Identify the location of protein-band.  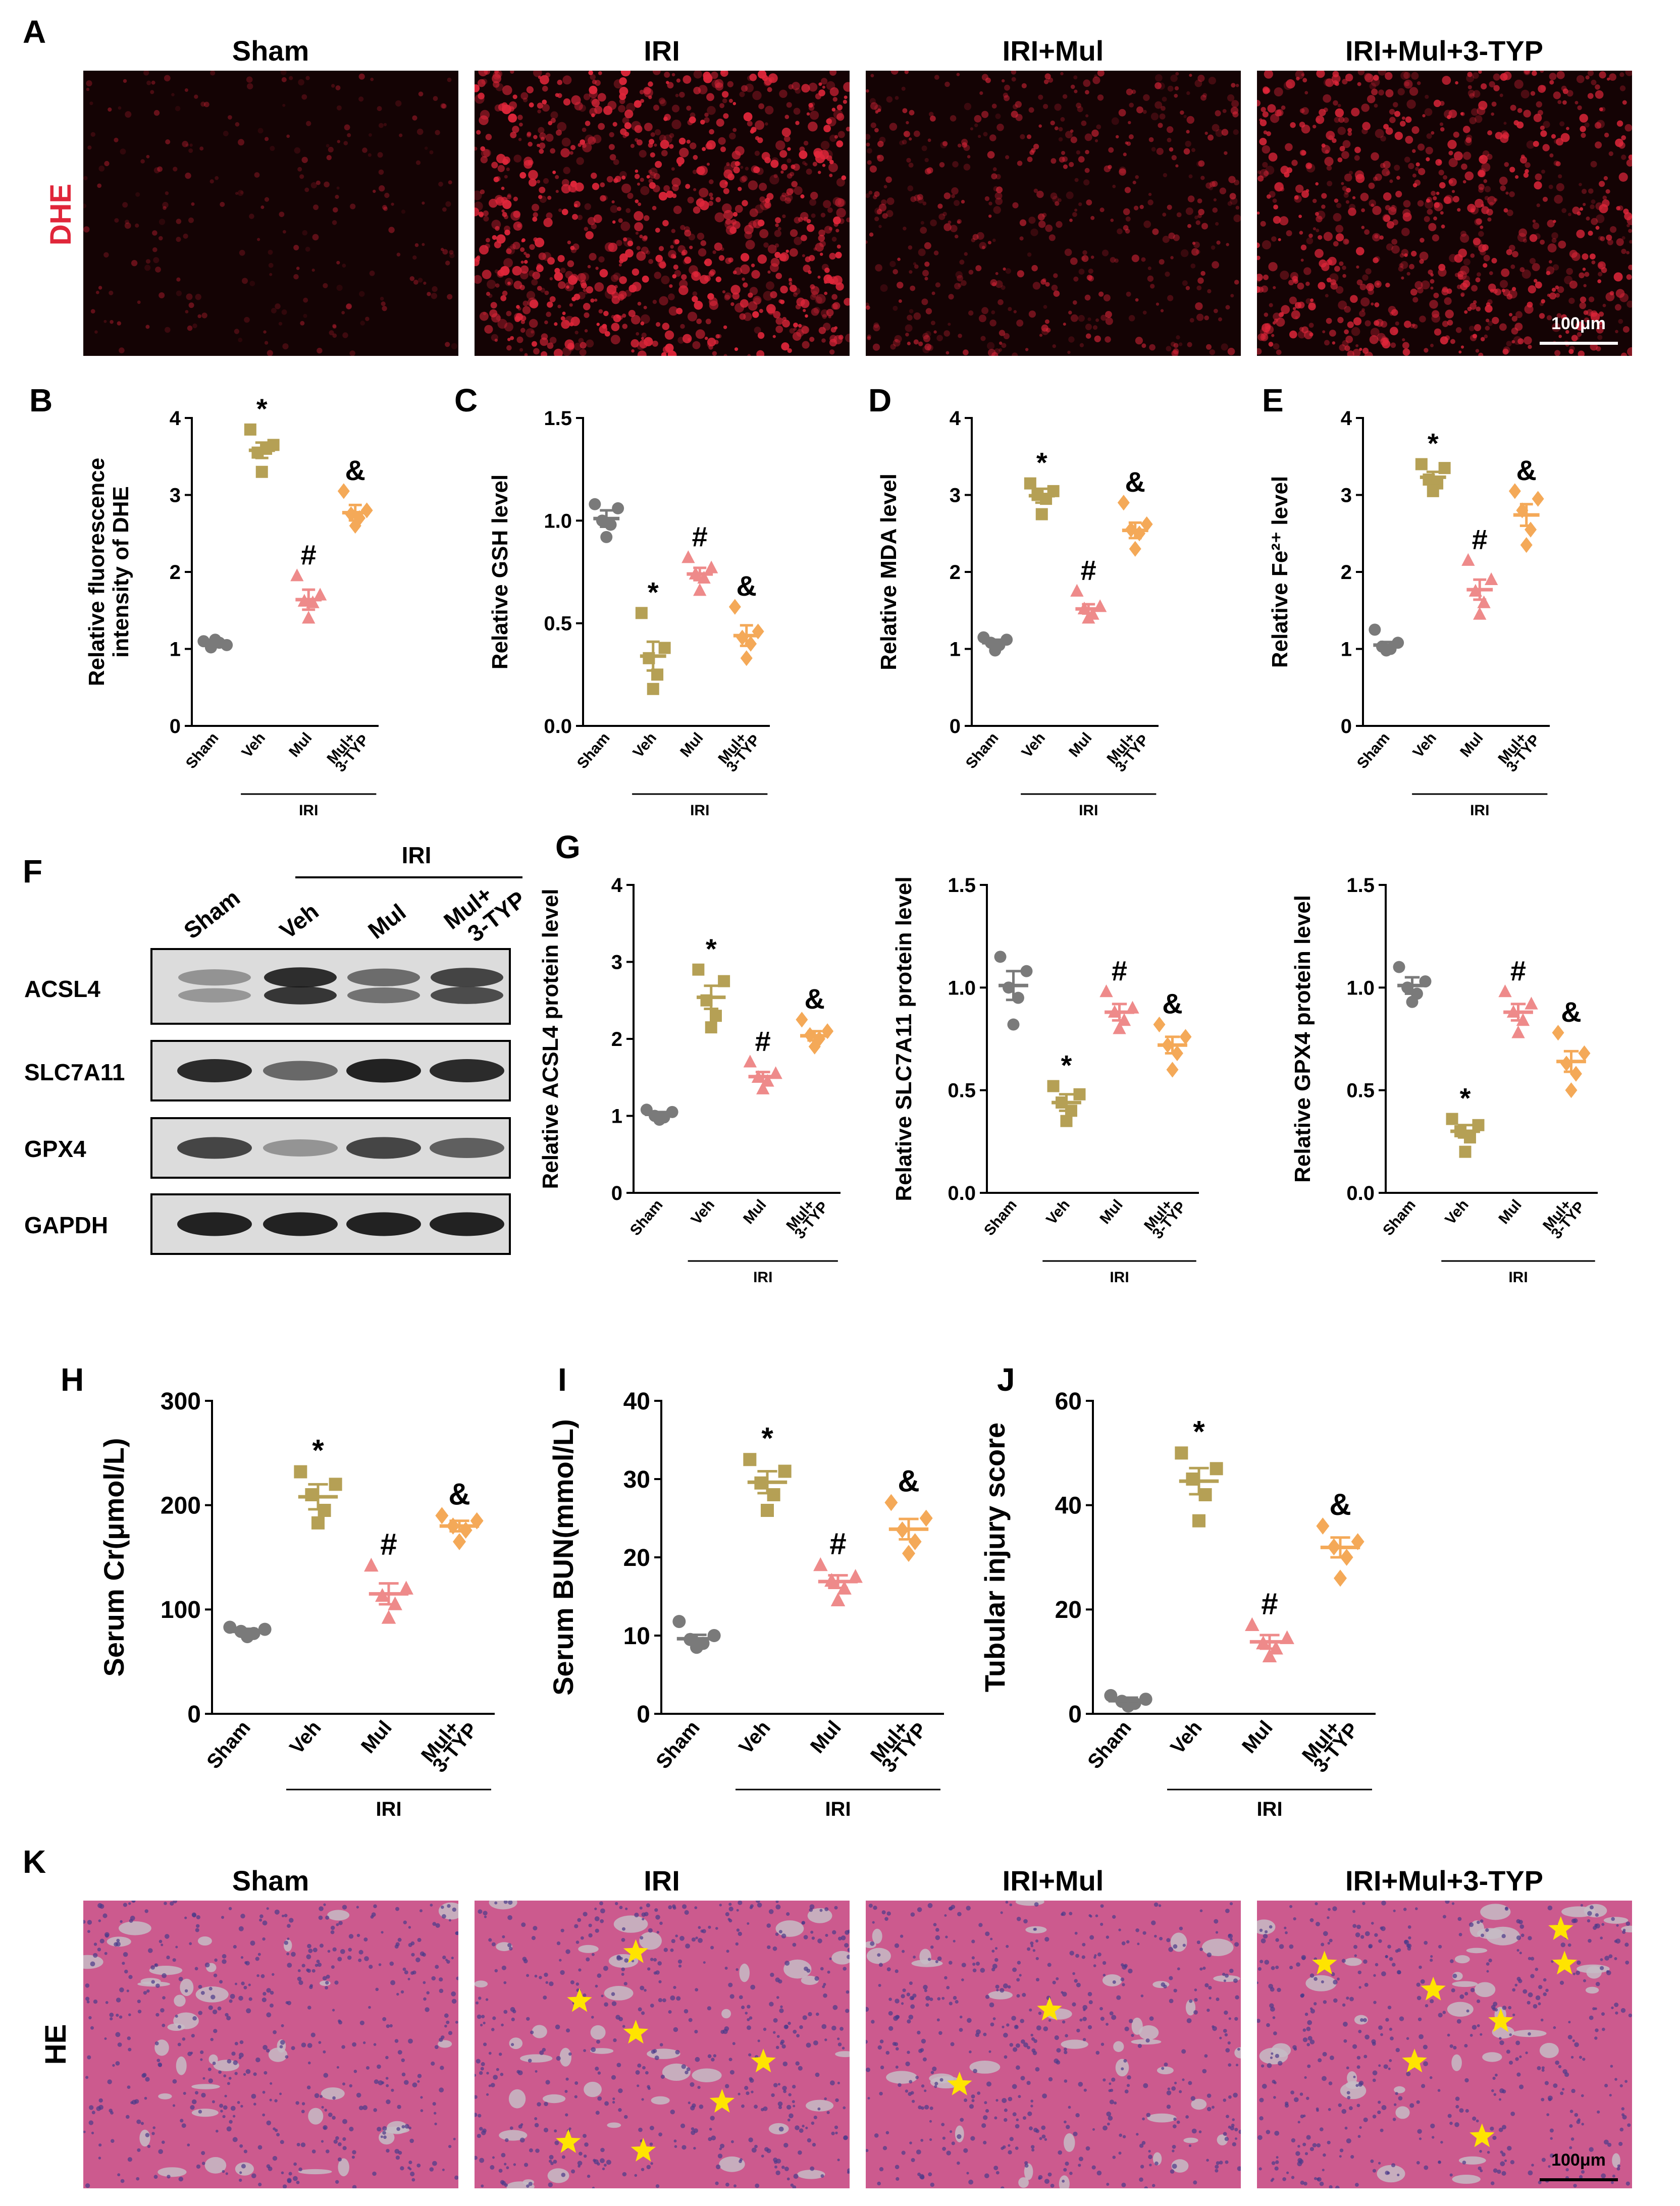
(467, 977).